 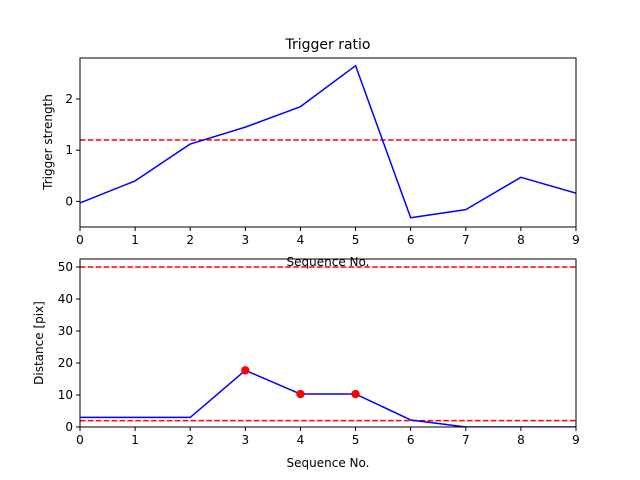 I want to click on chart-title: Trigger ratio, so click(x=327, y=45).